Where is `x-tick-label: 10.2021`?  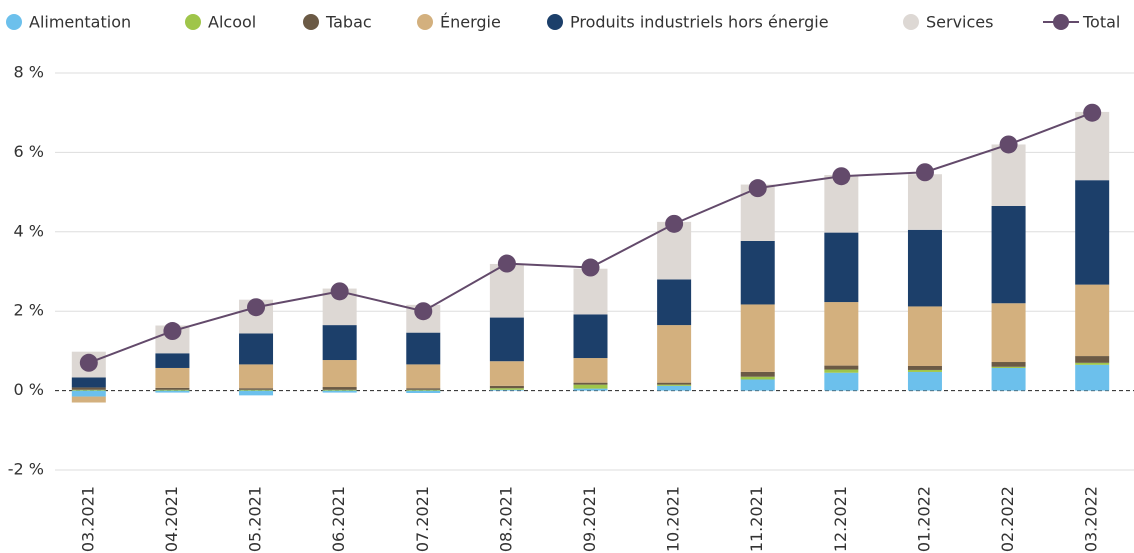
x-tick-label: 10.2021 is located at coordinates (673, 519).